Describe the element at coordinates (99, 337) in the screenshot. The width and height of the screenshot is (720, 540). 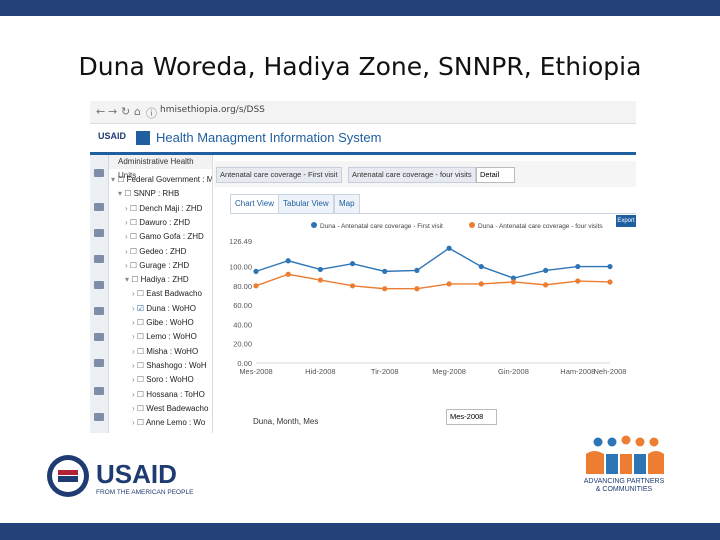
I see `download-icon` at that location.